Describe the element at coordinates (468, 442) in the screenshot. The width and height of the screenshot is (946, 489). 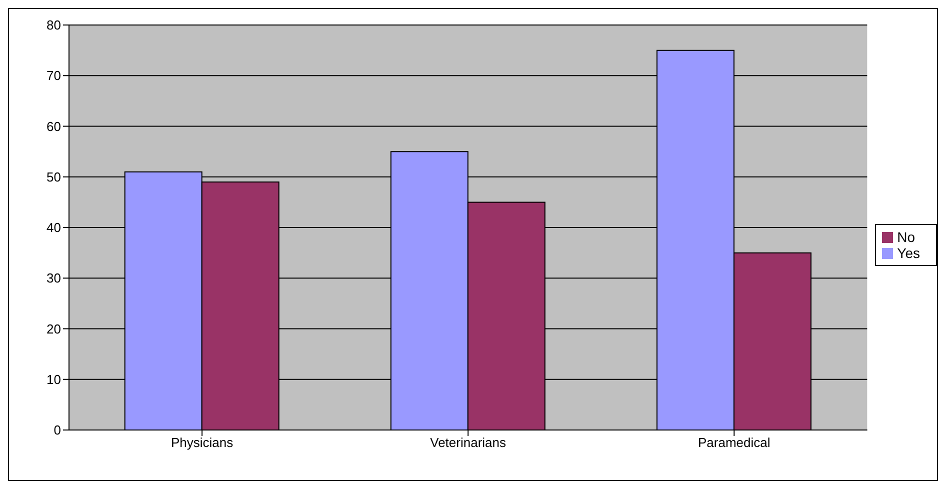
I see `x-tick-label: Veterinarians` at that location.